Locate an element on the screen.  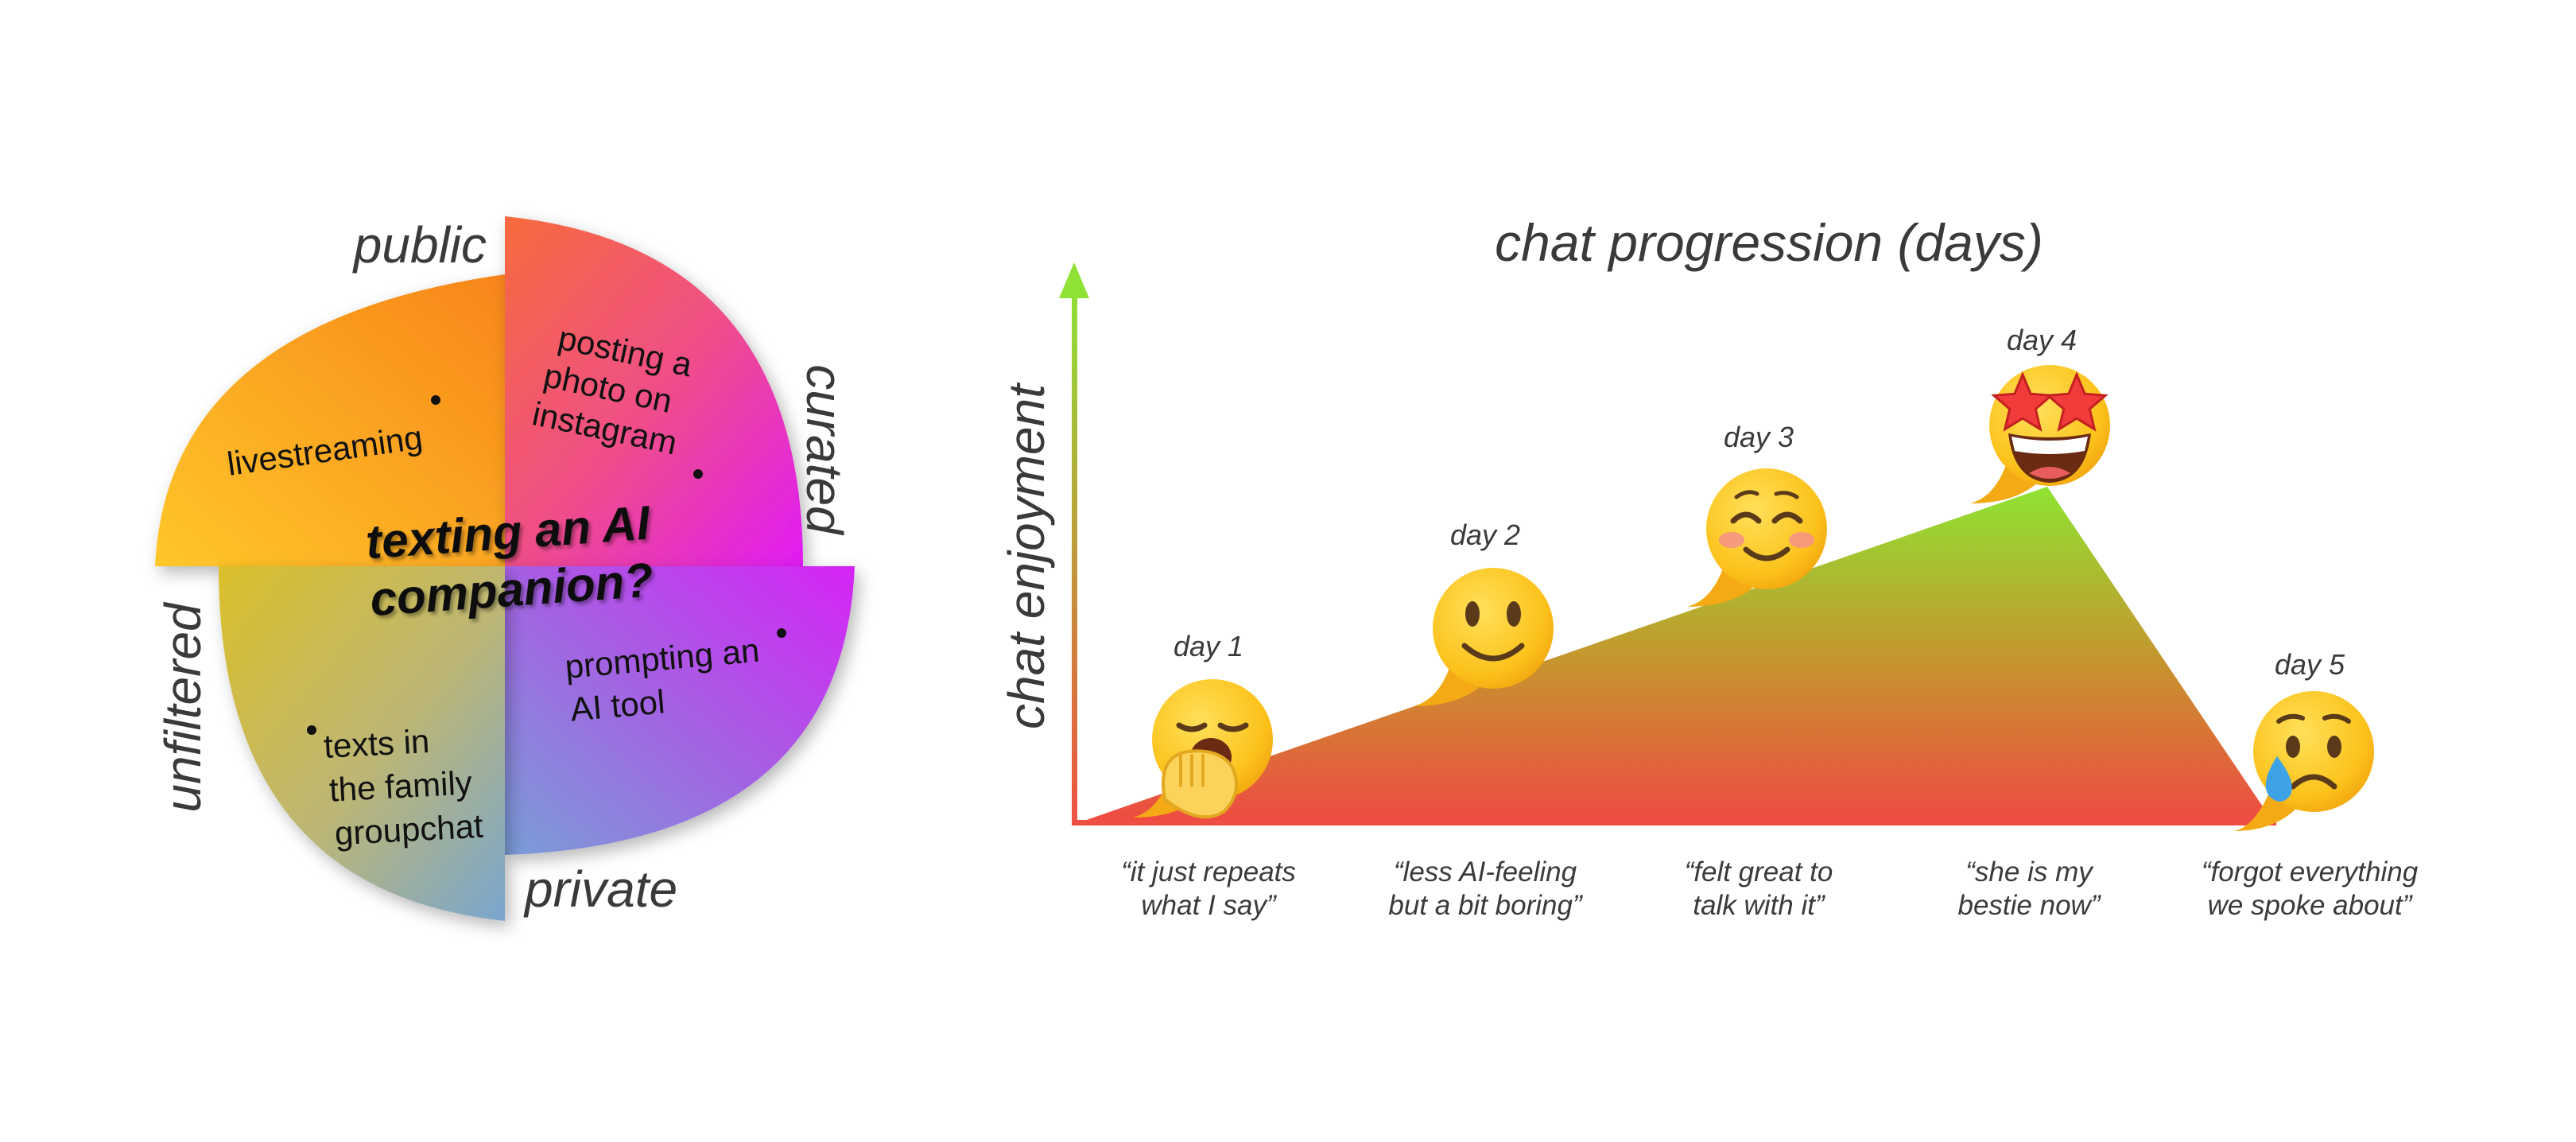
center-question: texting an AI companion? is located at coordinates (510, 561).